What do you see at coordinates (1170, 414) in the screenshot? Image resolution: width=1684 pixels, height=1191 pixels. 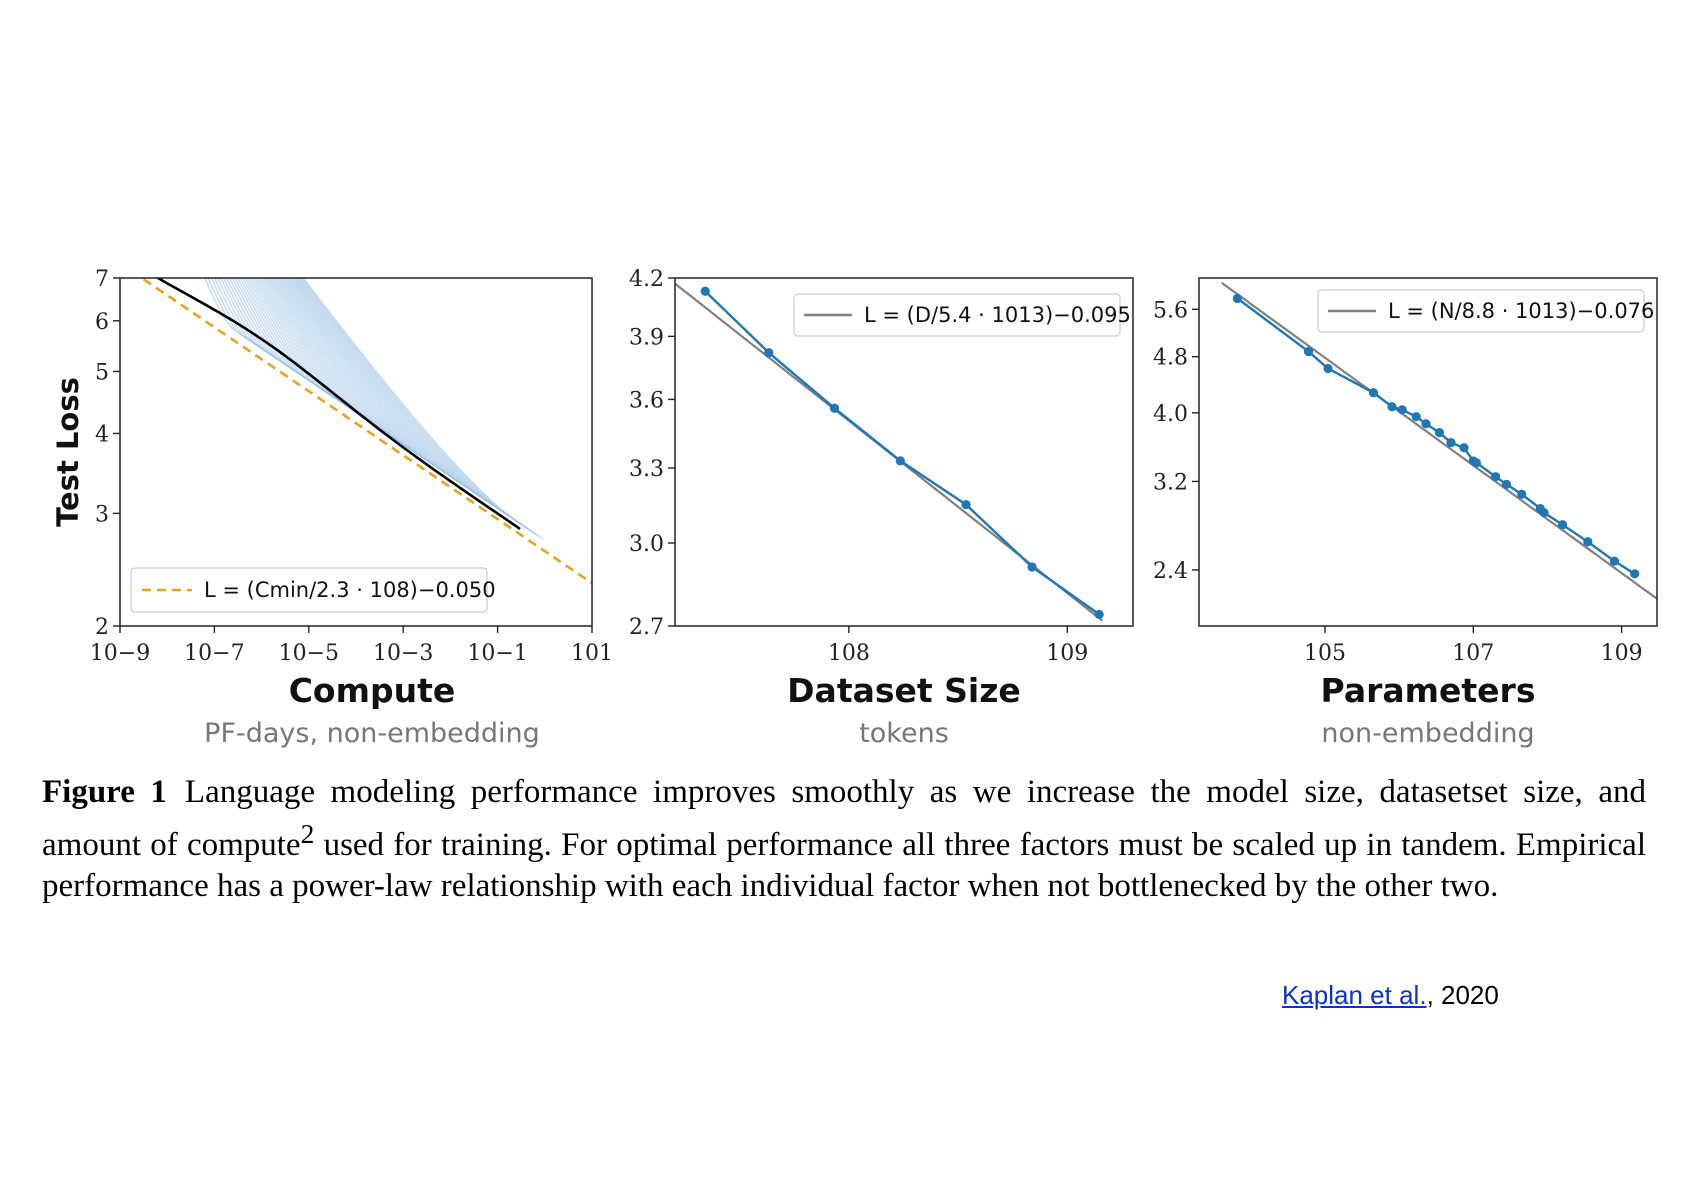 I see `y-tick-label: 4.0` at bounding box center [1170, 414].